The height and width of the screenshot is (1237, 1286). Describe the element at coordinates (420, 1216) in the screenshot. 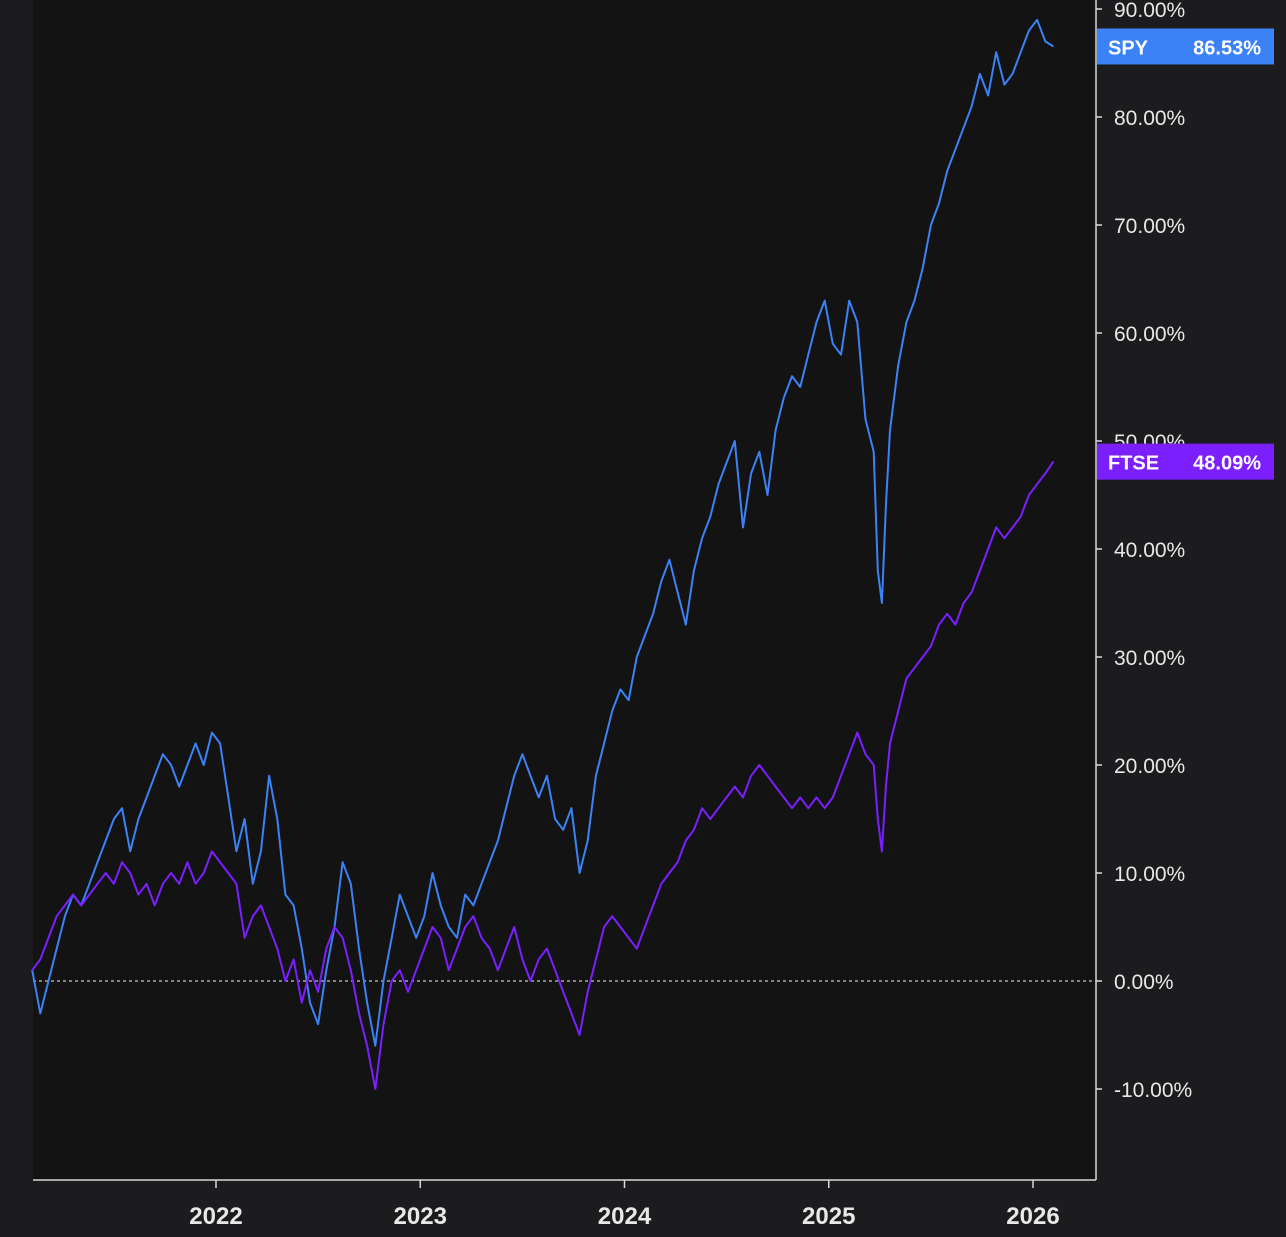

I see `x-tick-label: 2023` at that location.